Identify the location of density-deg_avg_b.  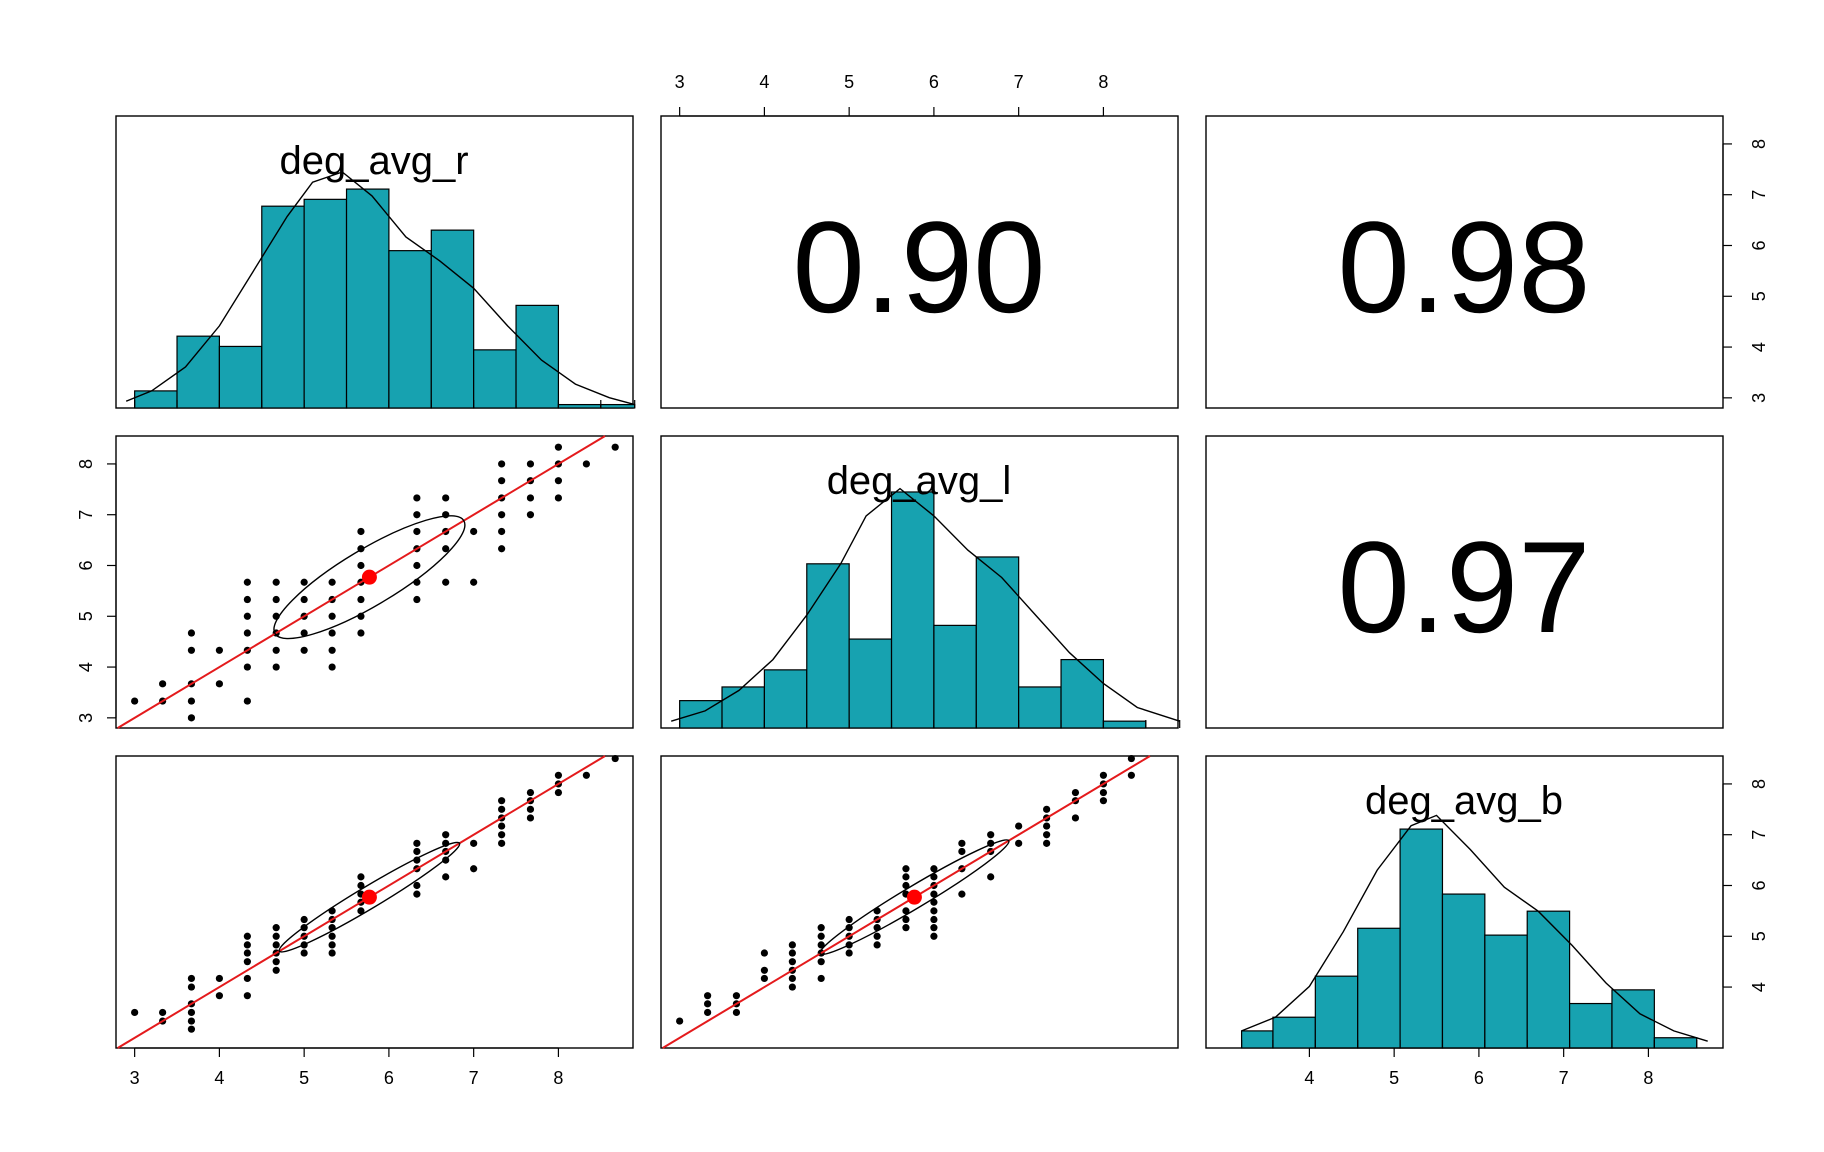
(1474, 928).